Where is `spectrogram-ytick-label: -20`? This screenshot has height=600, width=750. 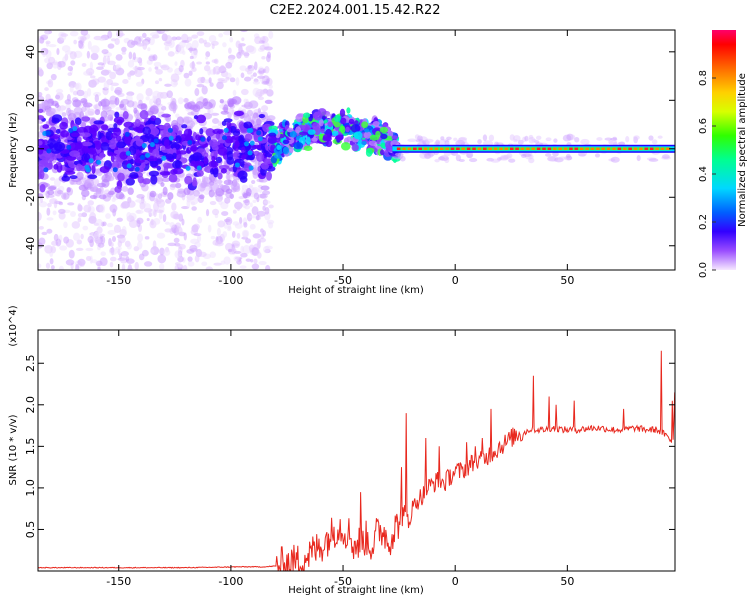
spectrogram-ytick-label: -20 is located at coordinates (30, 197).